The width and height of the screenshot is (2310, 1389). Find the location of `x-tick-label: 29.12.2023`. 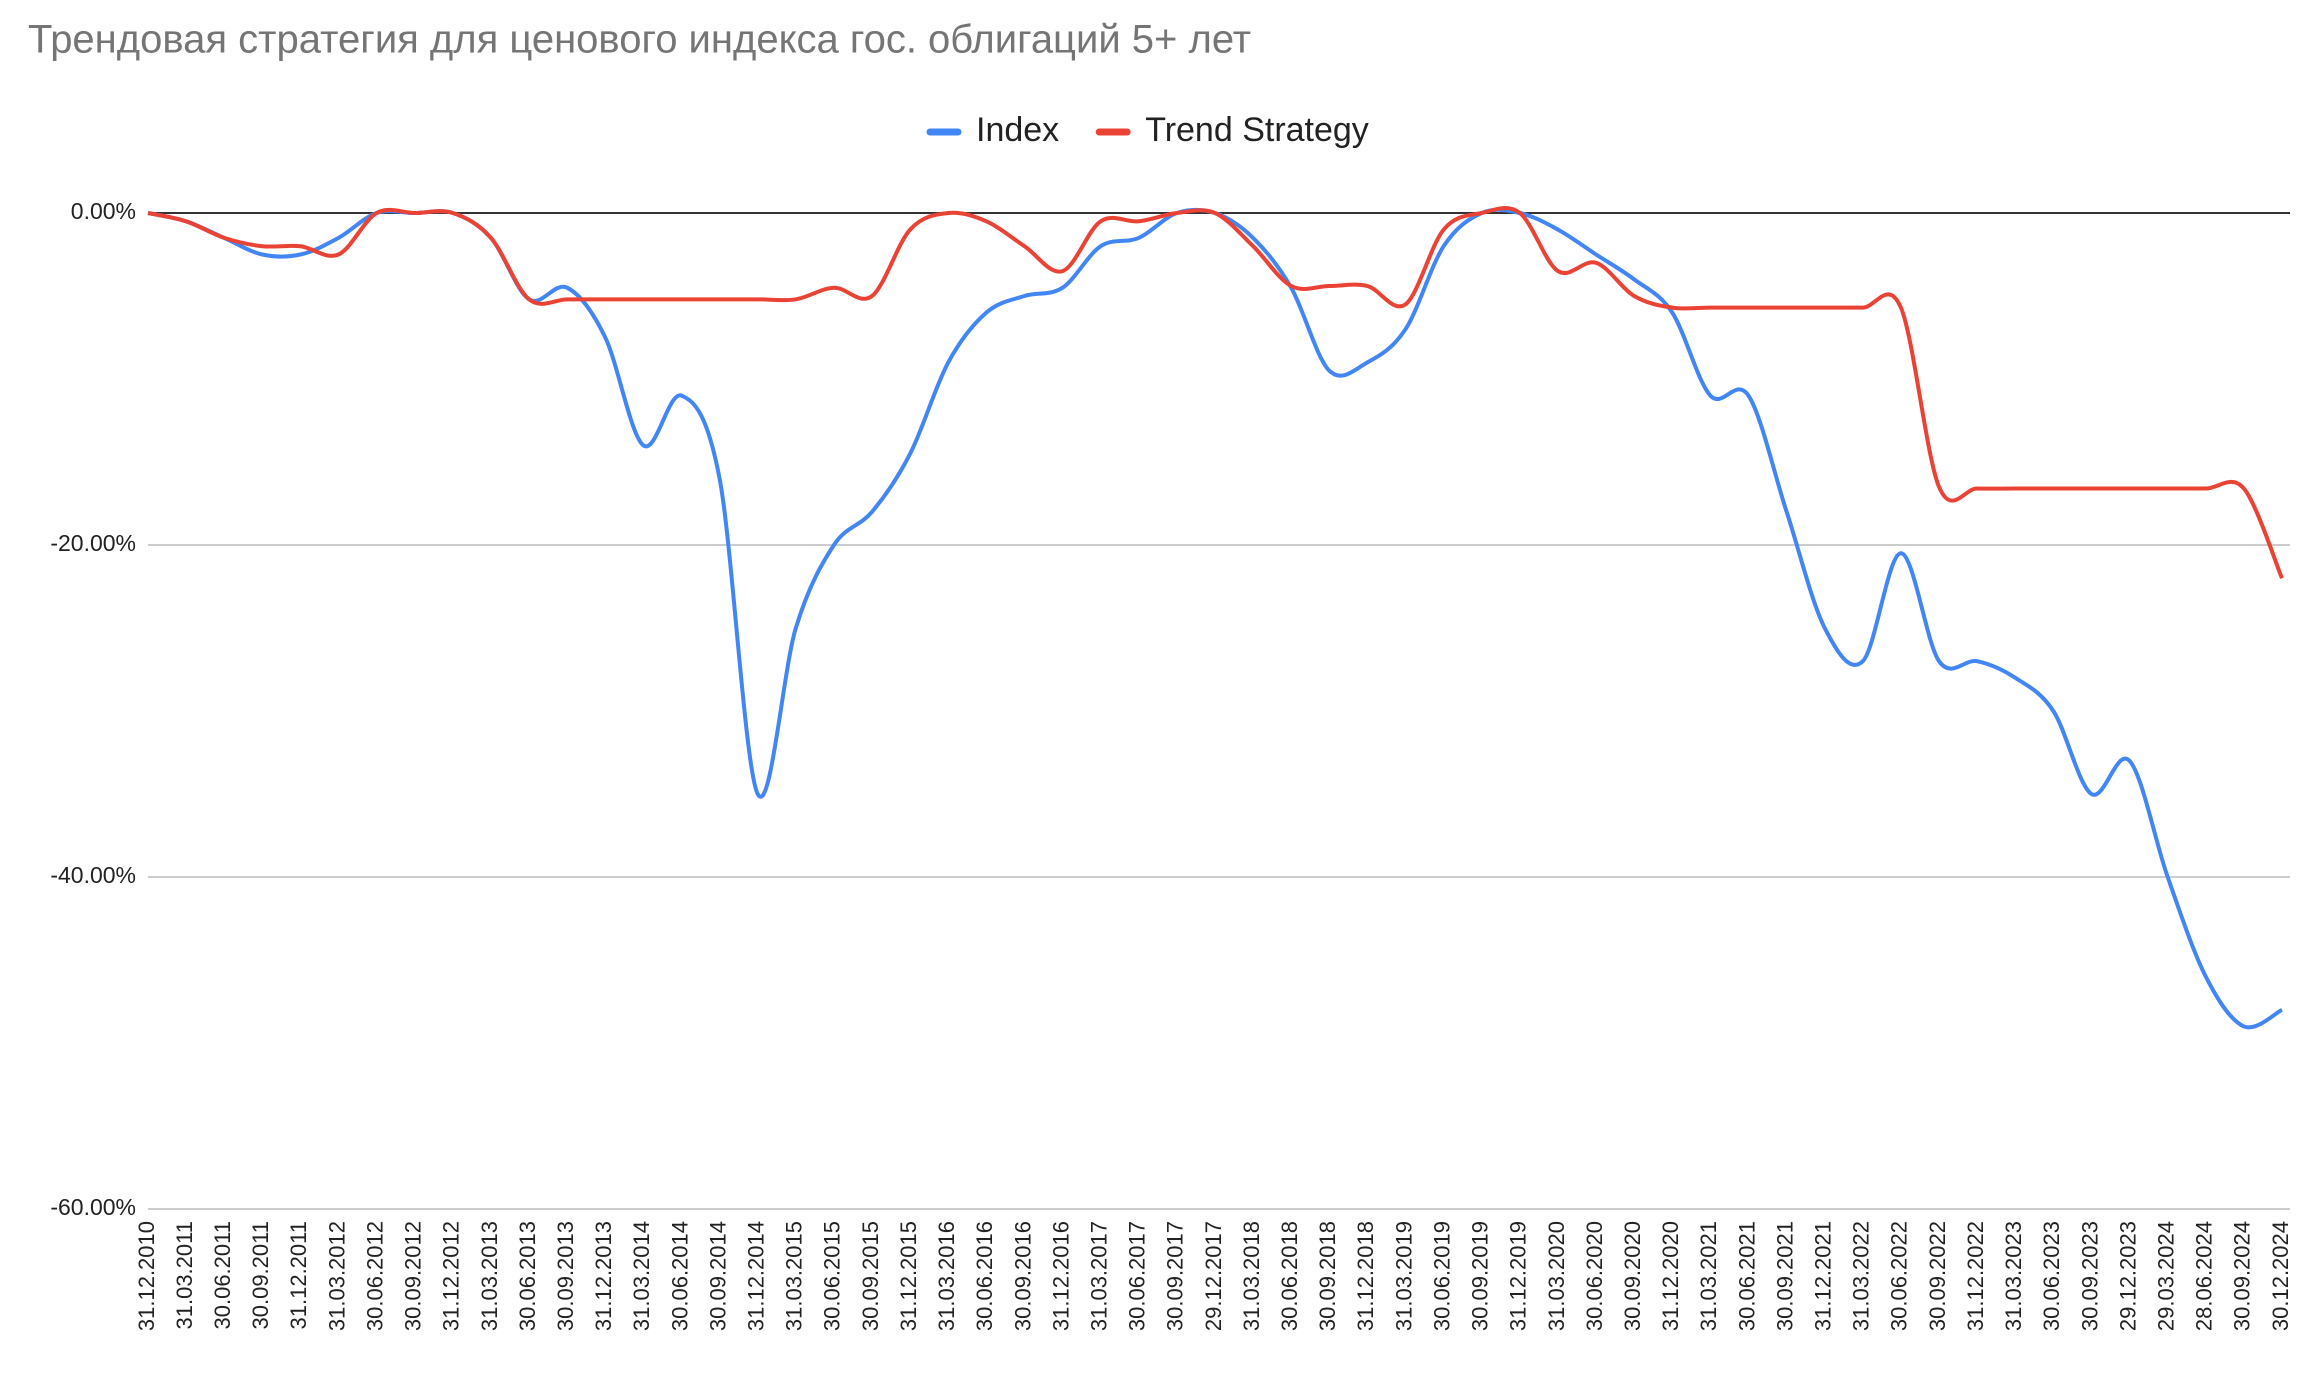

x-tick-label: 29.12.2023 is located at coordinates (2127, 1276).